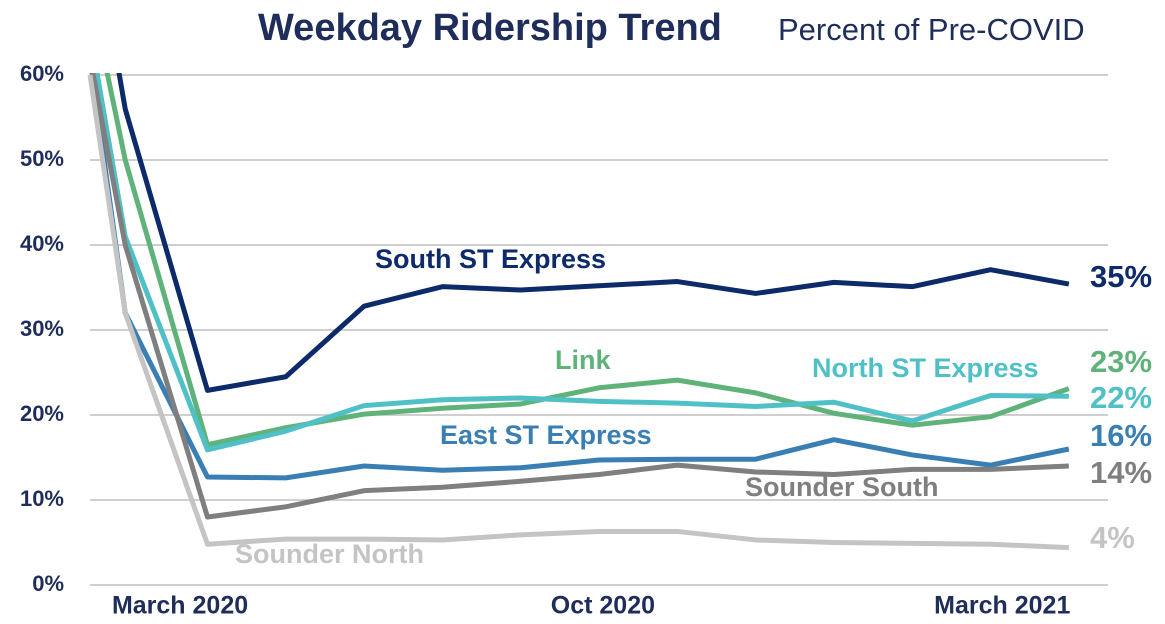  I want to click on series-label: Sounder North, so click(329, 554).